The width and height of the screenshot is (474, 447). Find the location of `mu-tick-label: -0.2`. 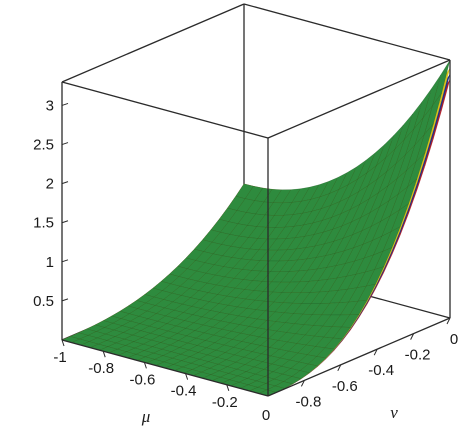

mu-tick-label: -0.2 is located at coordinates (225, 402).